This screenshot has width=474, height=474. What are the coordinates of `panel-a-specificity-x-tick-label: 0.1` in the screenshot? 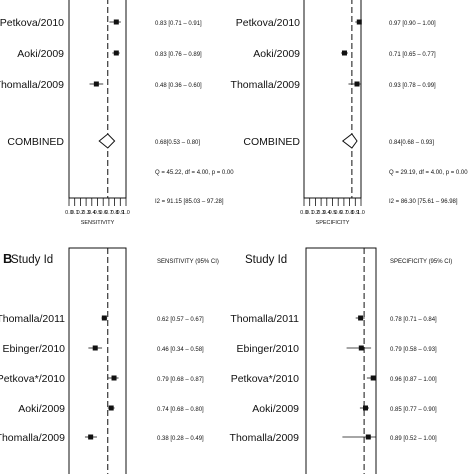 It's located at (310, 213).